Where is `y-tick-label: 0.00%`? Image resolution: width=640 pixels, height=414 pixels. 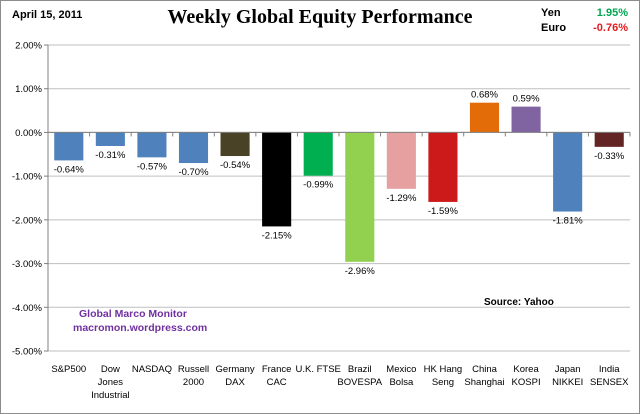 y-tick-label: 0.00% is located at coordinates (28, 133).